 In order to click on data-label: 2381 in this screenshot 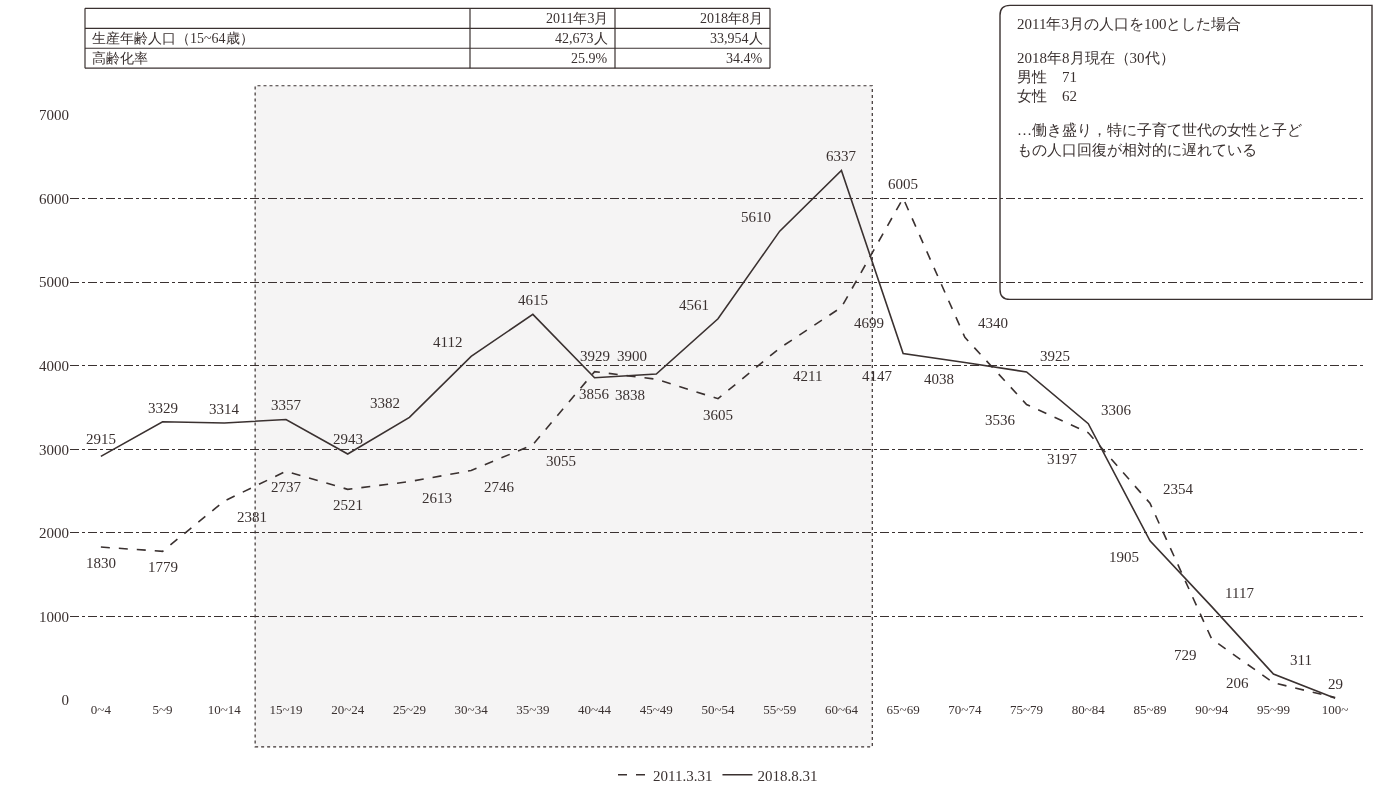, I will do `click(252, 517)`.